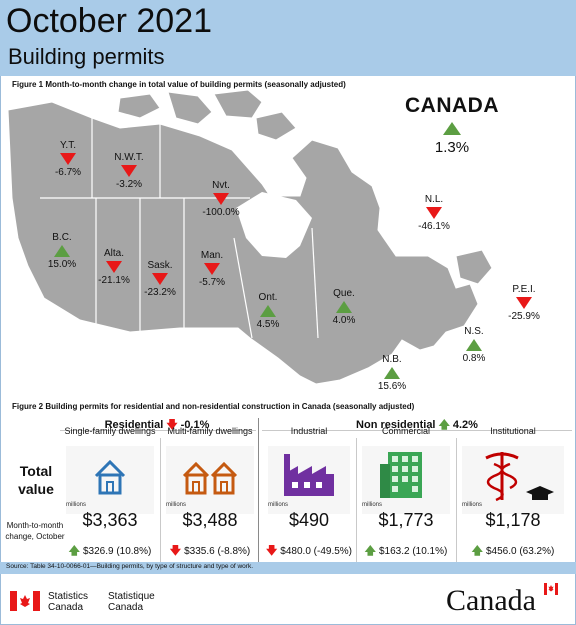  What do you see at coordinates (452, 105) in the screenshot?
I see `canada-label: CANADA` at bounding box center [452, 105].